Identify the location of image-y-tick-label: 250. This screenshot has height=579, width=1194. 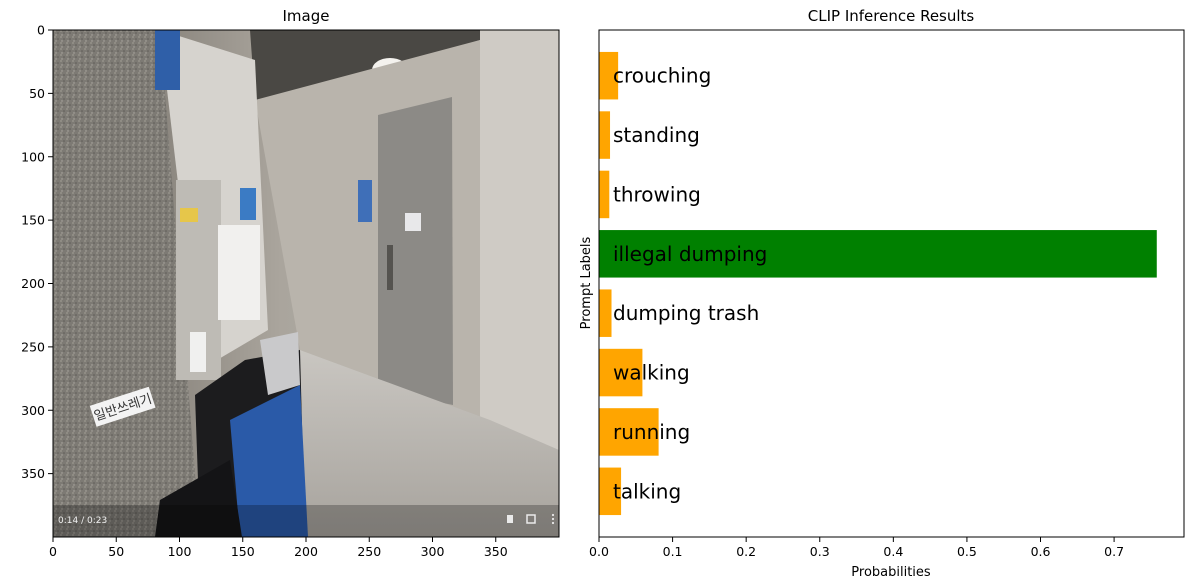
(33, 346).